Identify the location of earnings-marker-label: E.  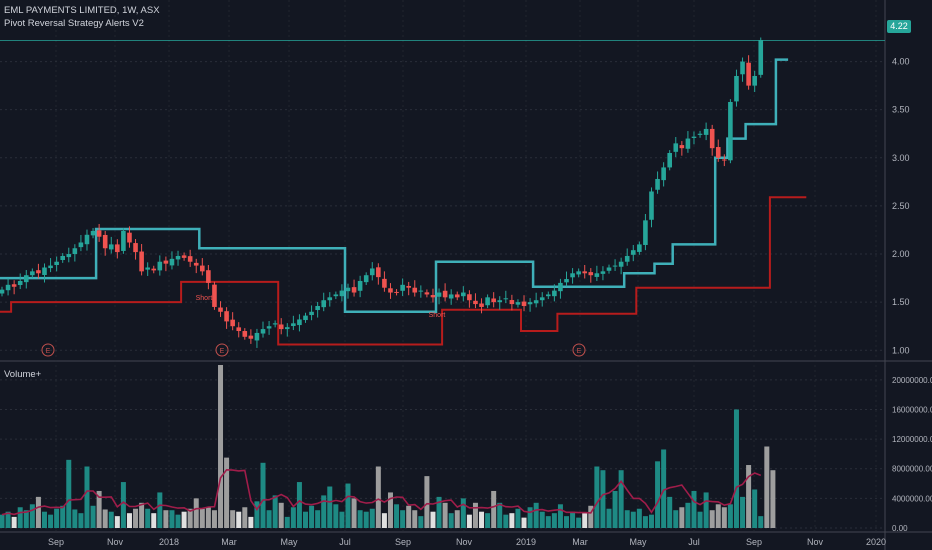
(222, 351).